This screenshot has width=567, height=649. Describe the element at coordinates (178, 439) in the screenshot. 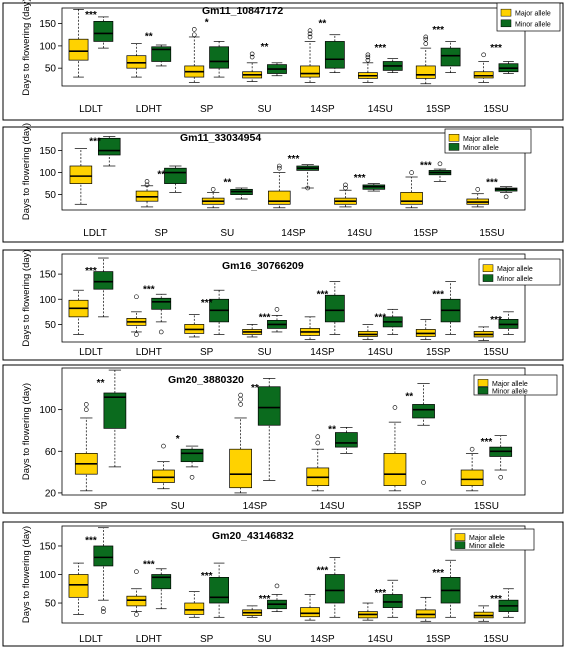

I see `significance-label: *` at that location.